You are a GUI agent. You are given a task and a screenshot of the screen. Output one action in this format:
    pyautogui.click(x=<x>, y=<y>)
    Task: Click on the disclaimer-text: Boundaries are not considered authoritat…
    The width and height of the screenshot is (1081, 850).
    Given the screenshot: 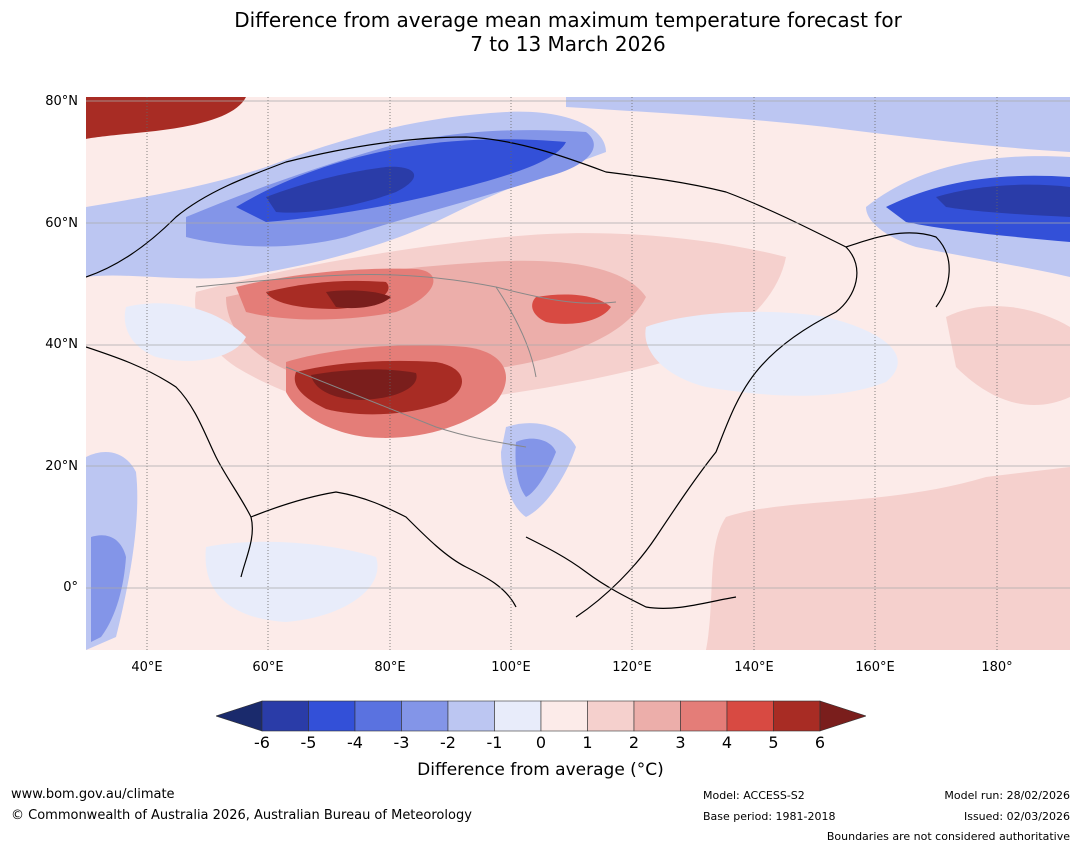 What is the action you would take?
    pyautogui.click(x=948, y=836)
    